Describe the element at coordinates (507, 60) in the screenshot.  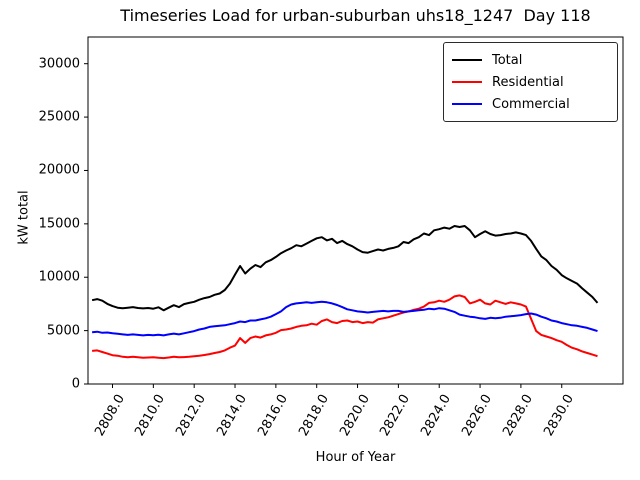
I see `legend-label: Total` at that location.